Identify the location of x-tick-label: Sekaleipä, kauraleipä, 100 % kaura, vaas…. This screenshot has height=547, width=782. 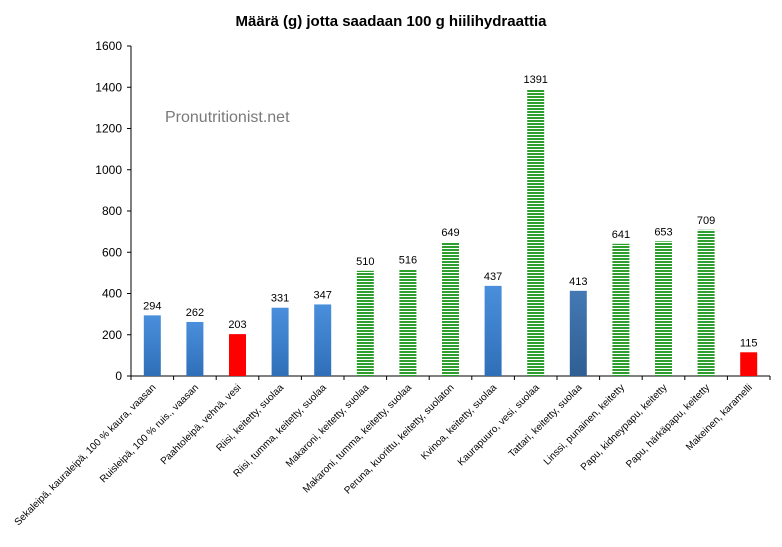
(86, 455).